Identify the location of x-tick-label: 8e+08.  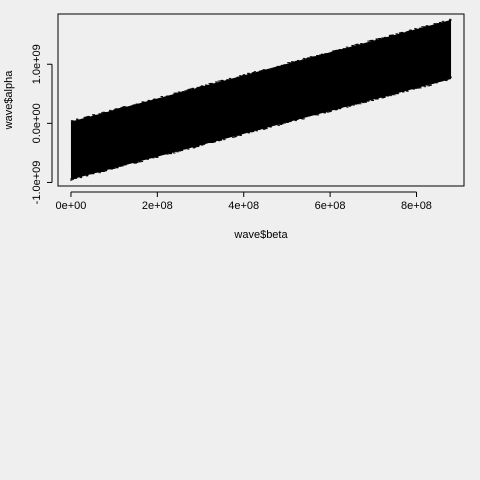
(416, 206).